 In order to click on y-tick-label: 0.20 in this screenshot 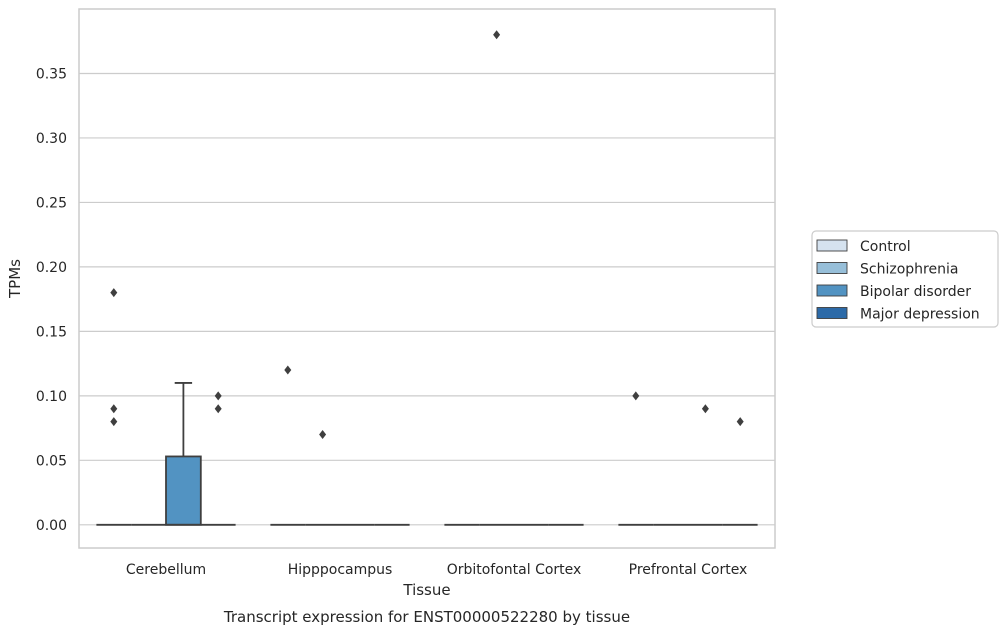, I will do `click(51, 268)`.